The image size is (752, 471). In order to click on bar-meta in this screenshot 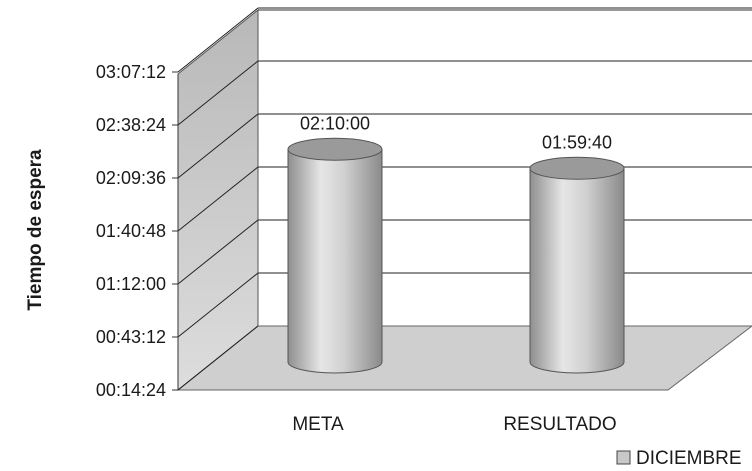, I will do `click(335, 255)`.